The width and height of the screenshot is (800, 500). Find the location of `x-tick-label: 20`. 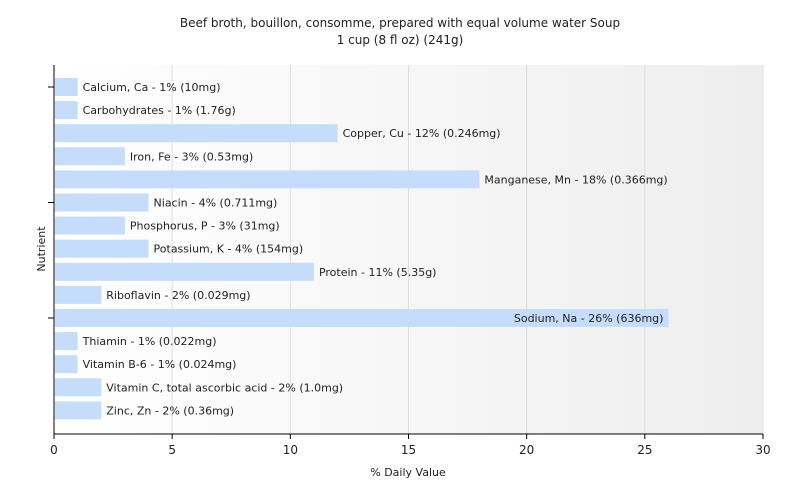

x-tick-label: 20 is located at coordinates (526, 450).